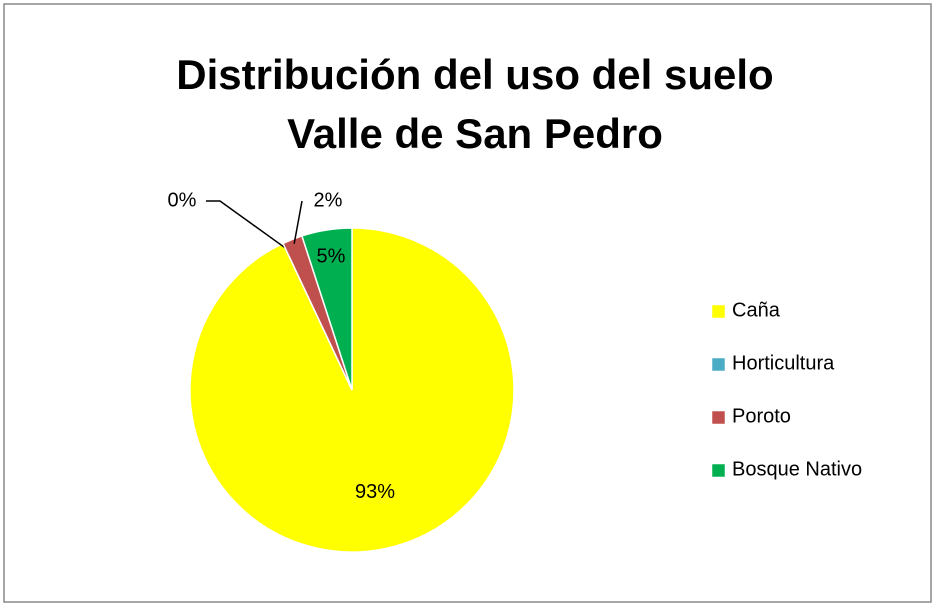  Describe the element at coordinates (328, 200) in the screenshot. I see `data-label: 2%` at that location.